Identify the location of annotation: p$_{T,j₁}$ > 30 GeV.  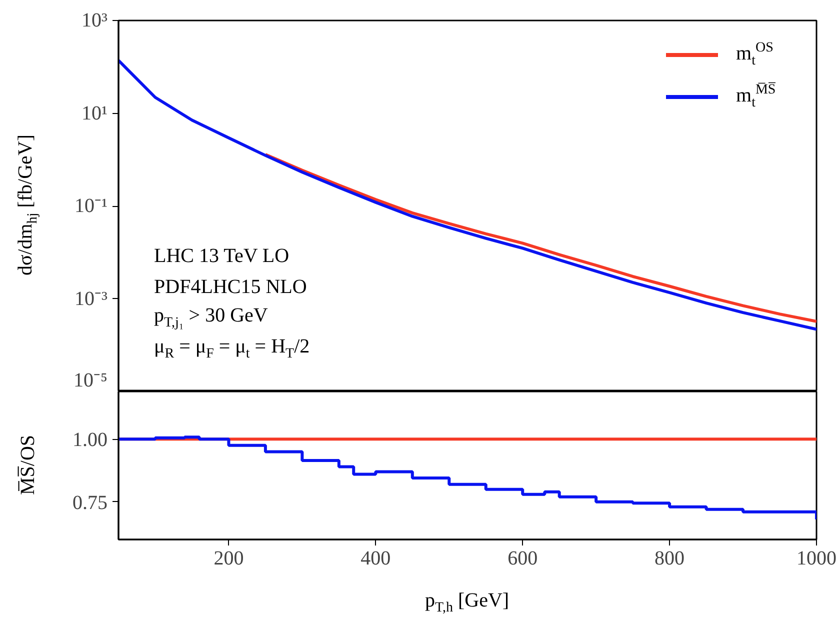
(211, 317).